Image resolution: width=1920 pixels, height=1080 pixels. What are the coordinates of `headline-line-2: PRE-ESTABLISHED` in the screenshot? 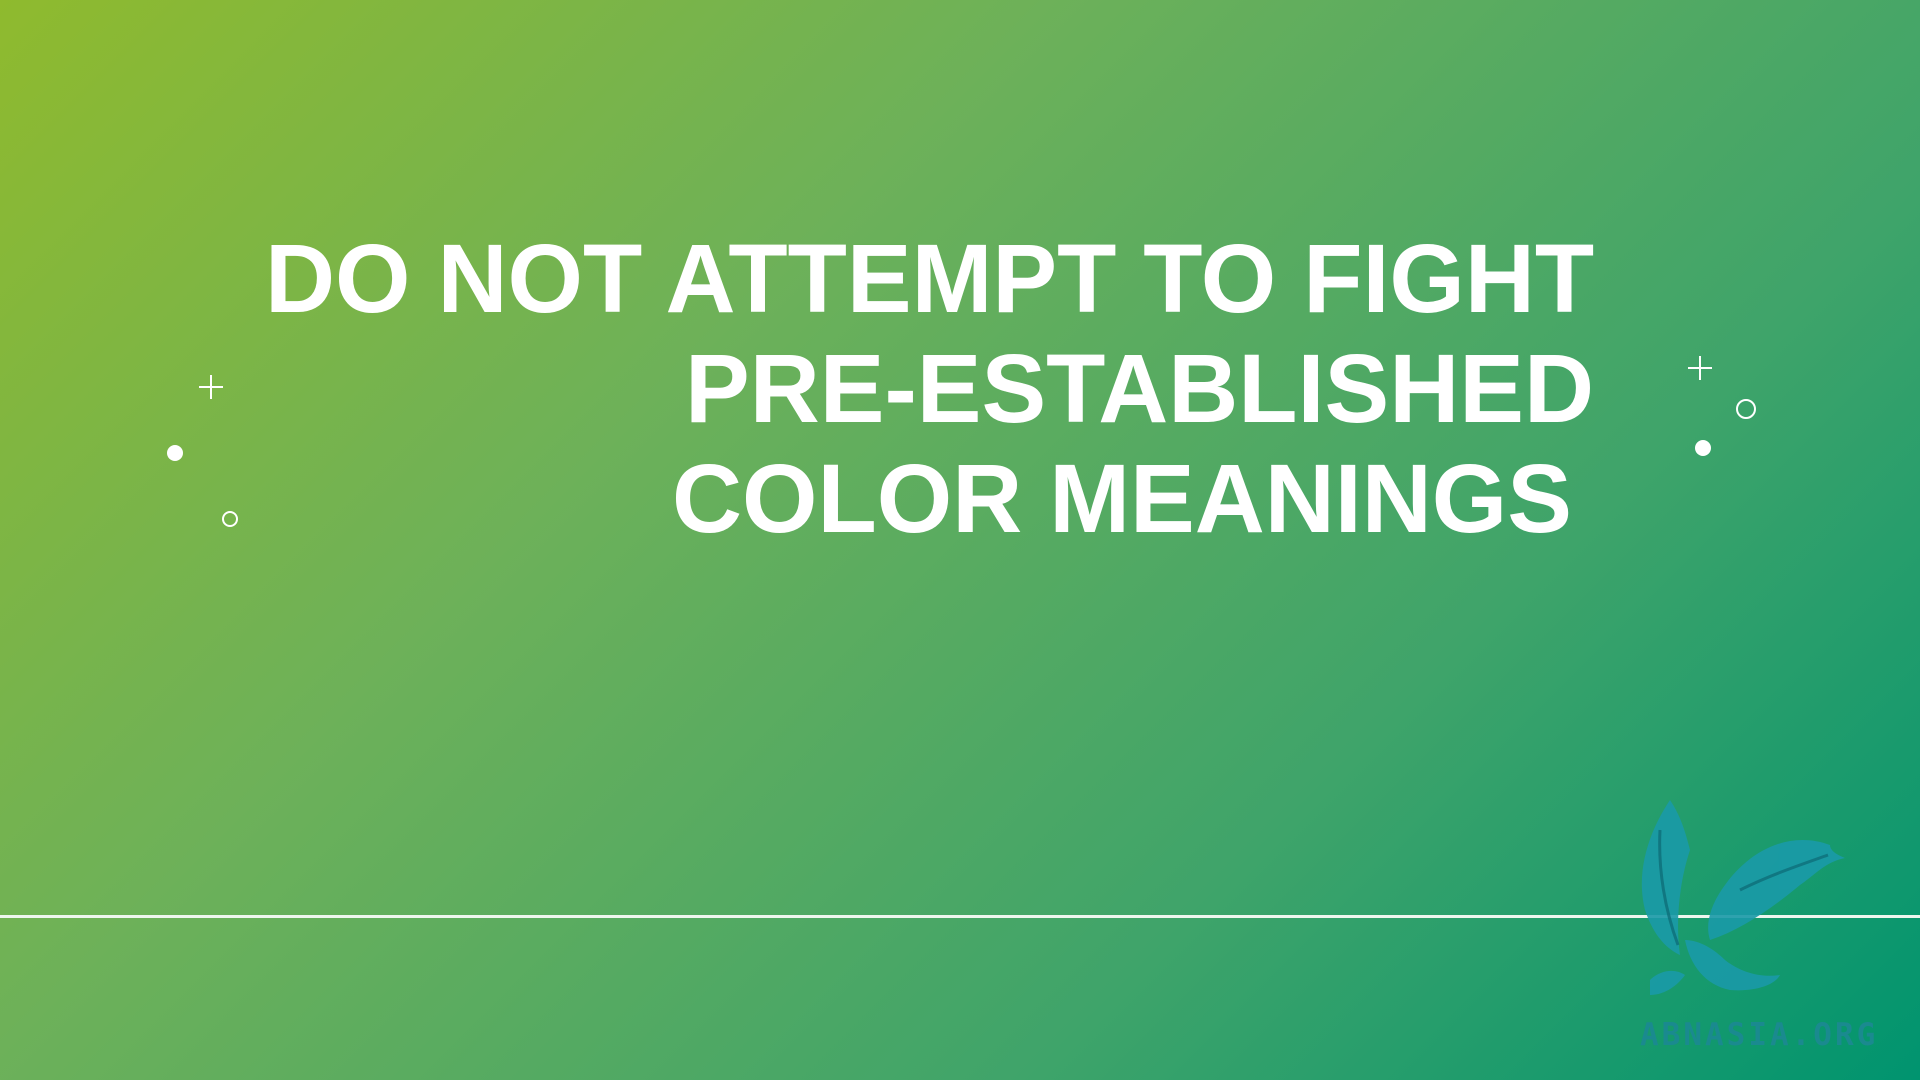 It's located at (1139, 388).